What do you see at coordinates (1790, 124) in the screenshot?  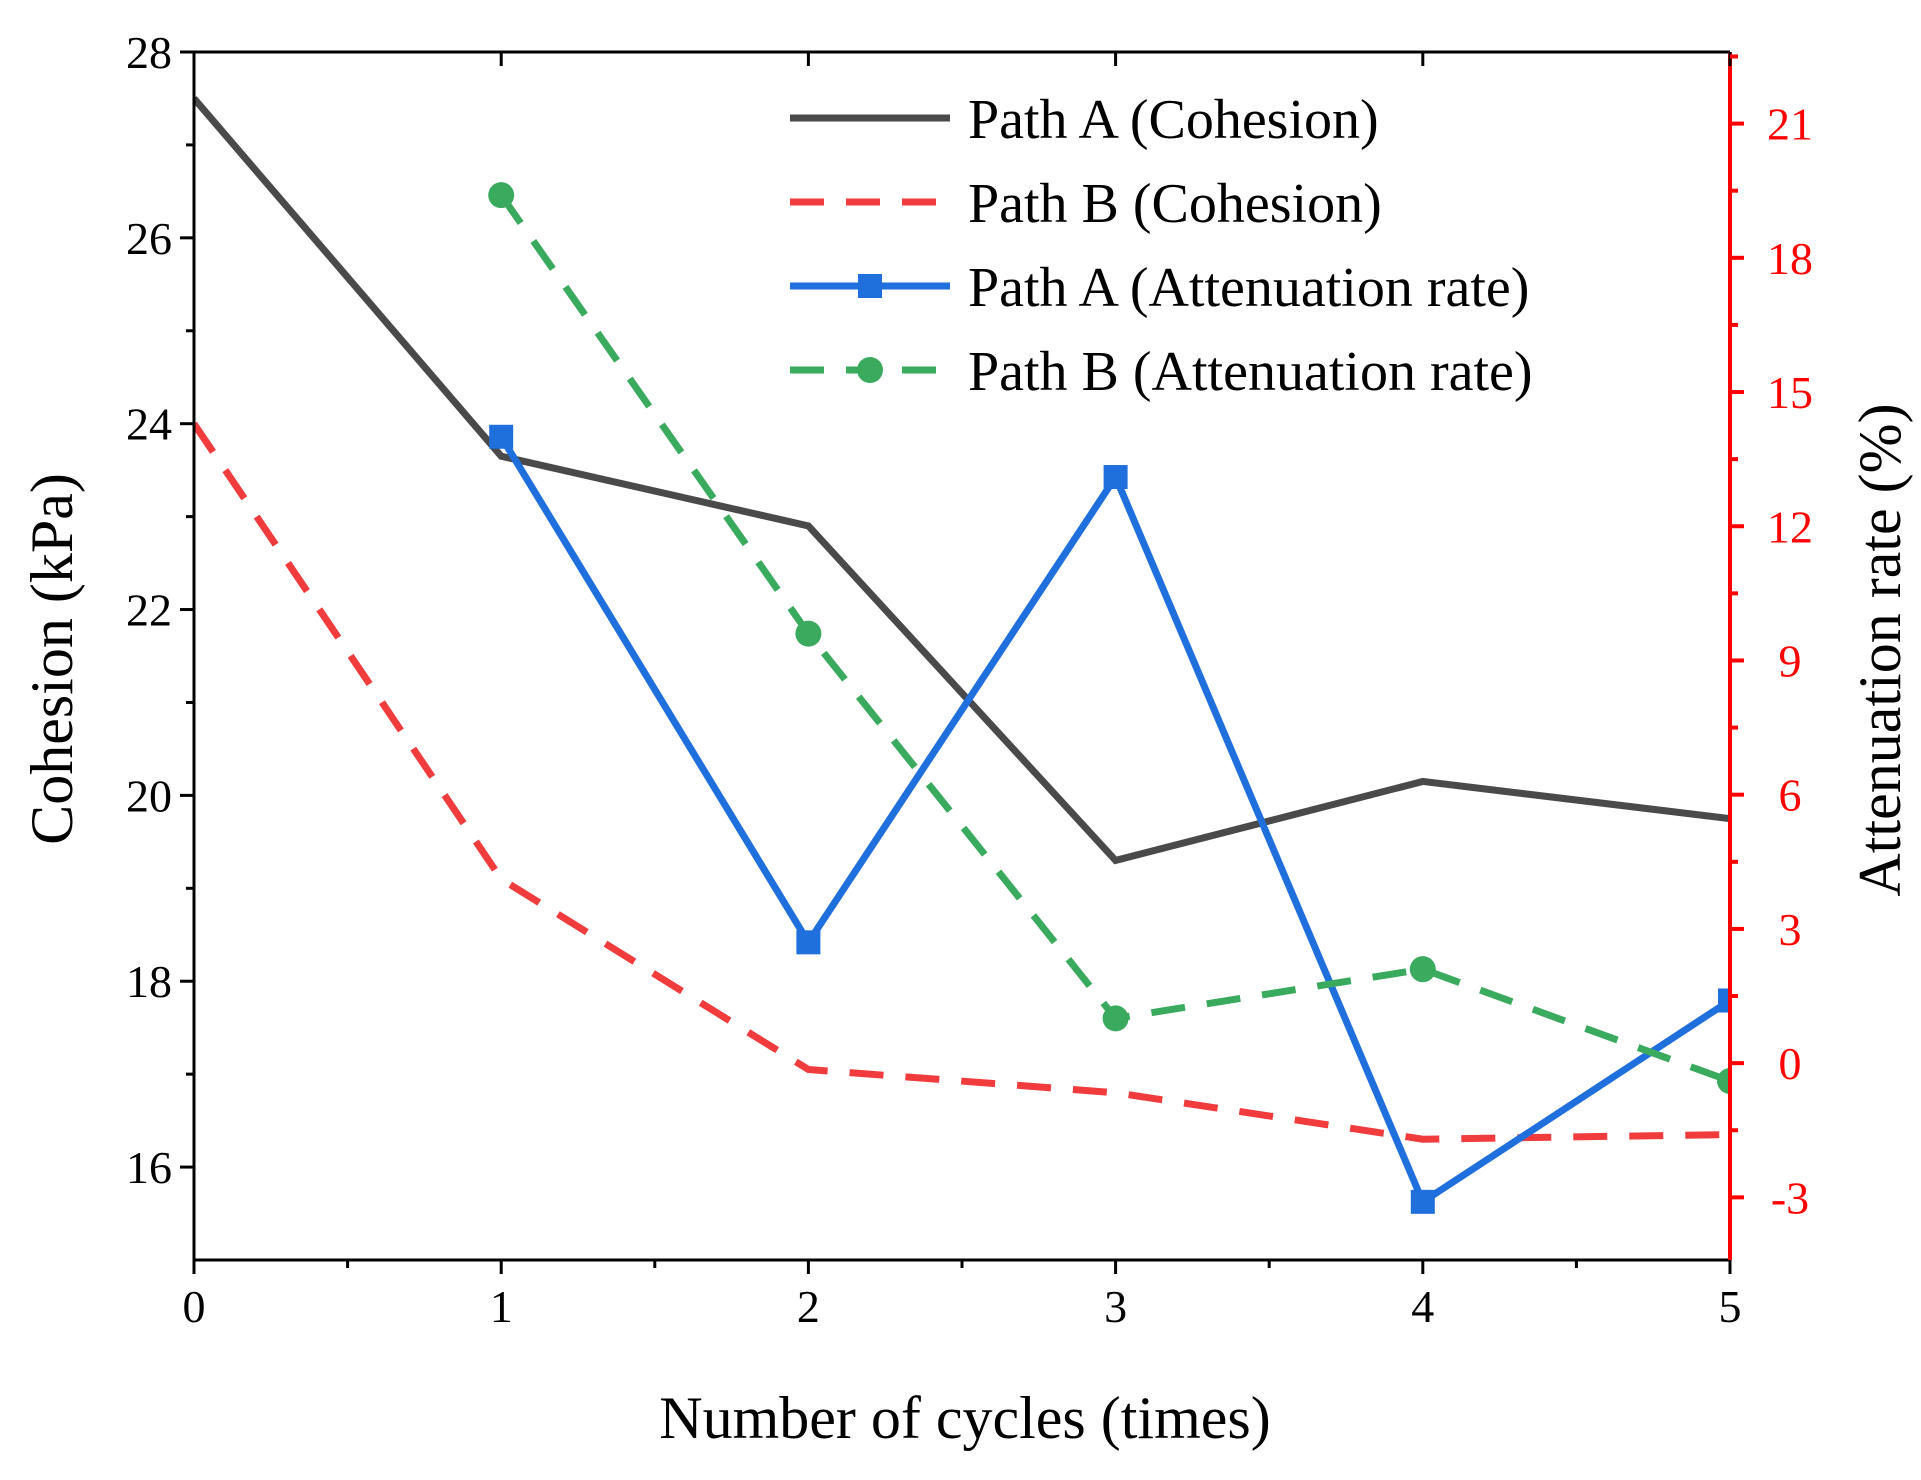 I see `y-right-tick-label: 21` at bounding box center [1790, 124].